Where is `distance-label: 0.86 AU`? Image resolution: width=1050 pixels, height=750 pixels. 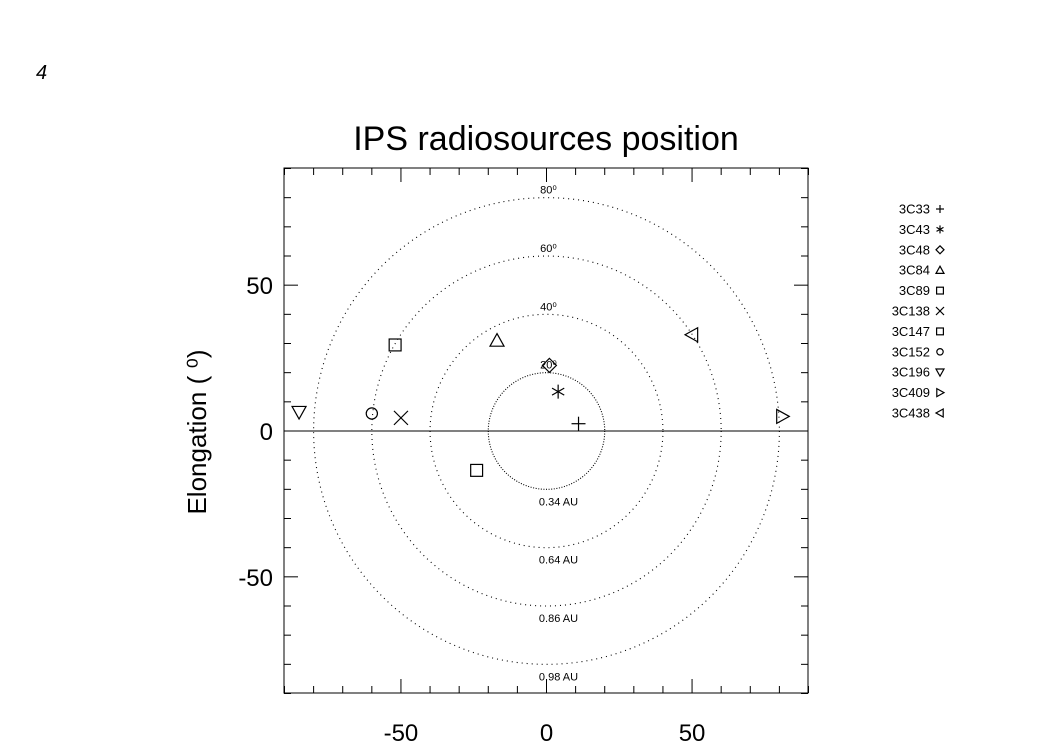
distance-label: 0.86 AU is located at coordinates (558, 619).